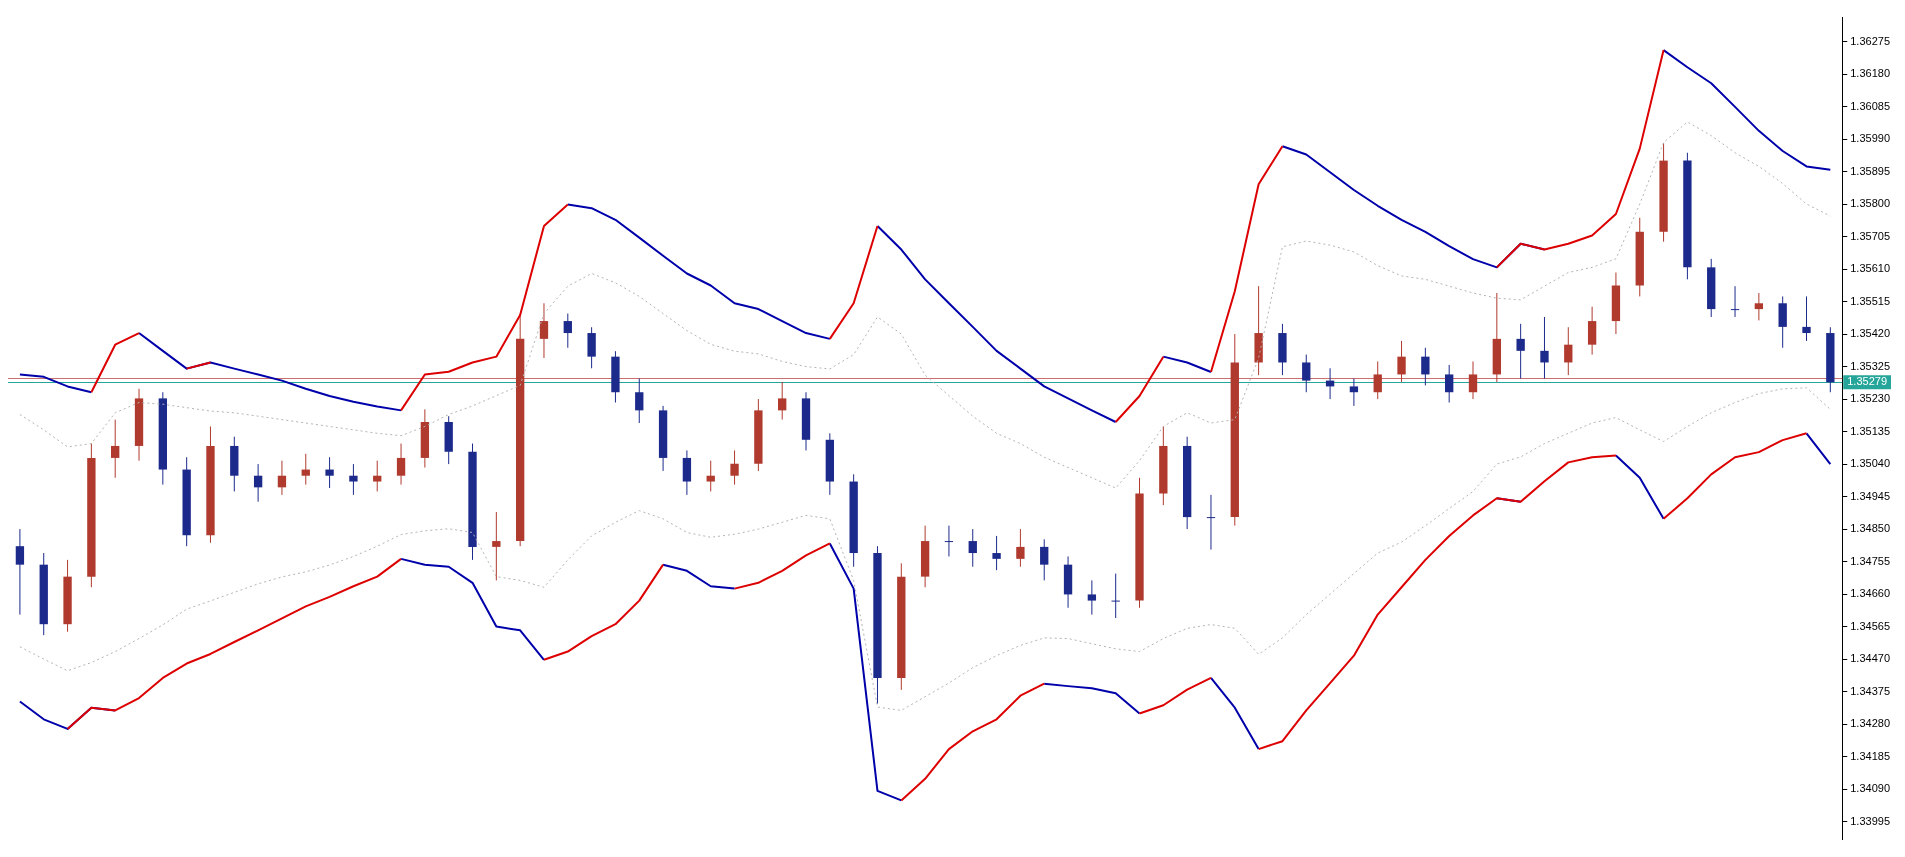  Describe the element at coordinates (1870, 170) in the screenshot. I see `y-tick-label: 1.35895` at that location.